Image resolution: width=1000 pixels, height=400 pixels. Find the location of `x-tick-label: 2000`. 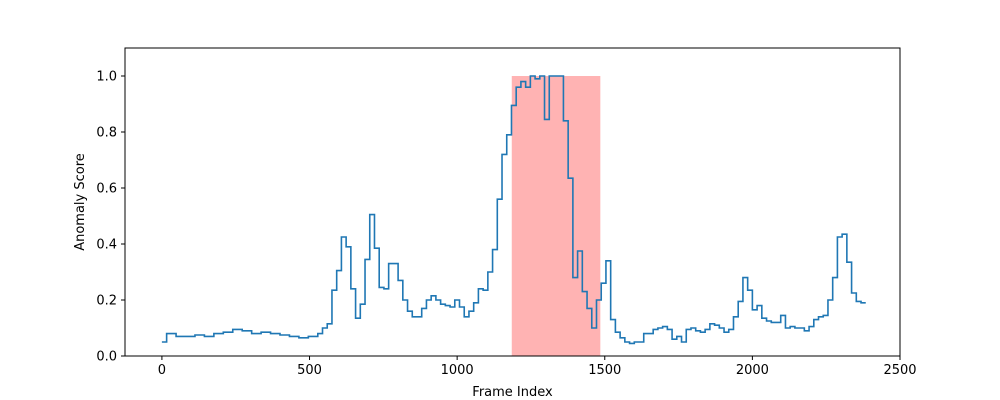

x-tick-label: 2000 is located at coordinates (752, 370).